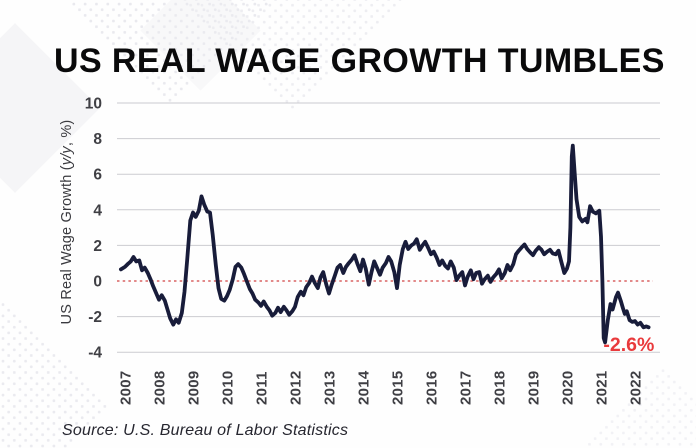  Describe the element at coordinates (296, 387) in the screenshot. I see `x-tick-label: 2012` at that location.